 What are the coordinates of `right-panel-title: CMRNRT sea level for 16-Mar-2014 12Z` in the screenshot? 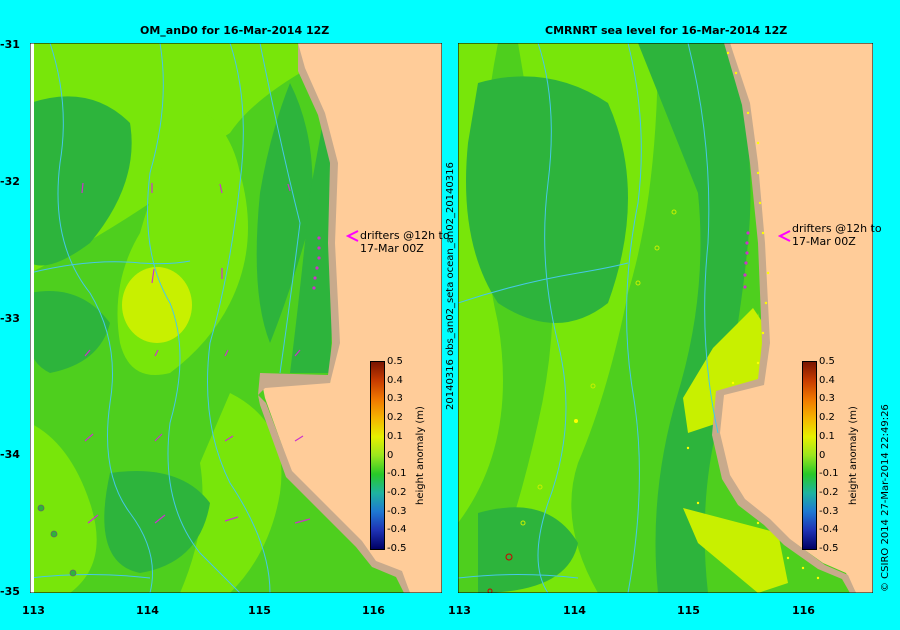 It's located at (666, 30).